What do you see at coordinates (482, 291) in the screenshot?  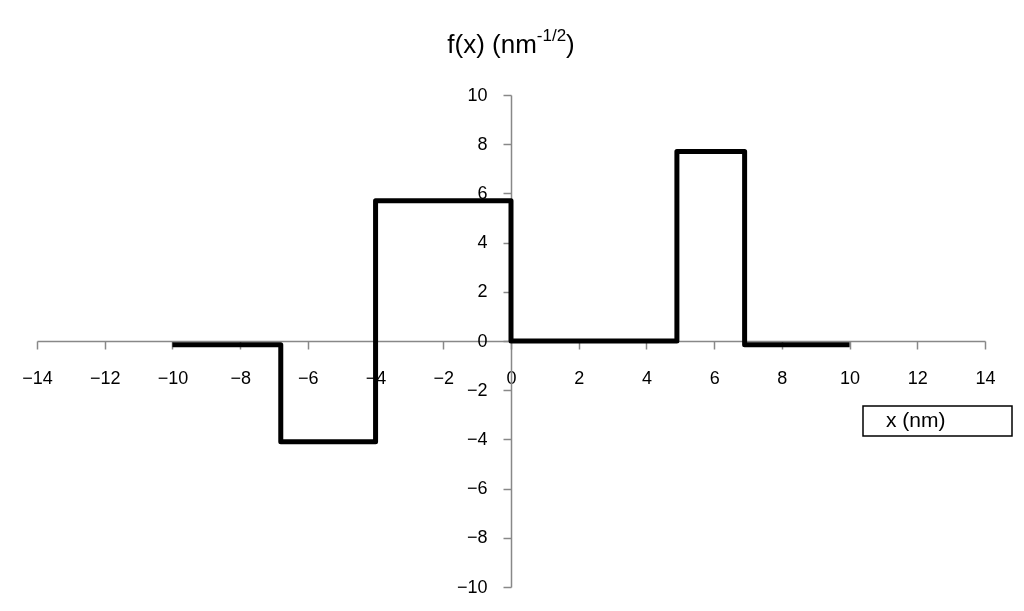 I see `y-tick-label: 2` at bounding box center [482, 291].